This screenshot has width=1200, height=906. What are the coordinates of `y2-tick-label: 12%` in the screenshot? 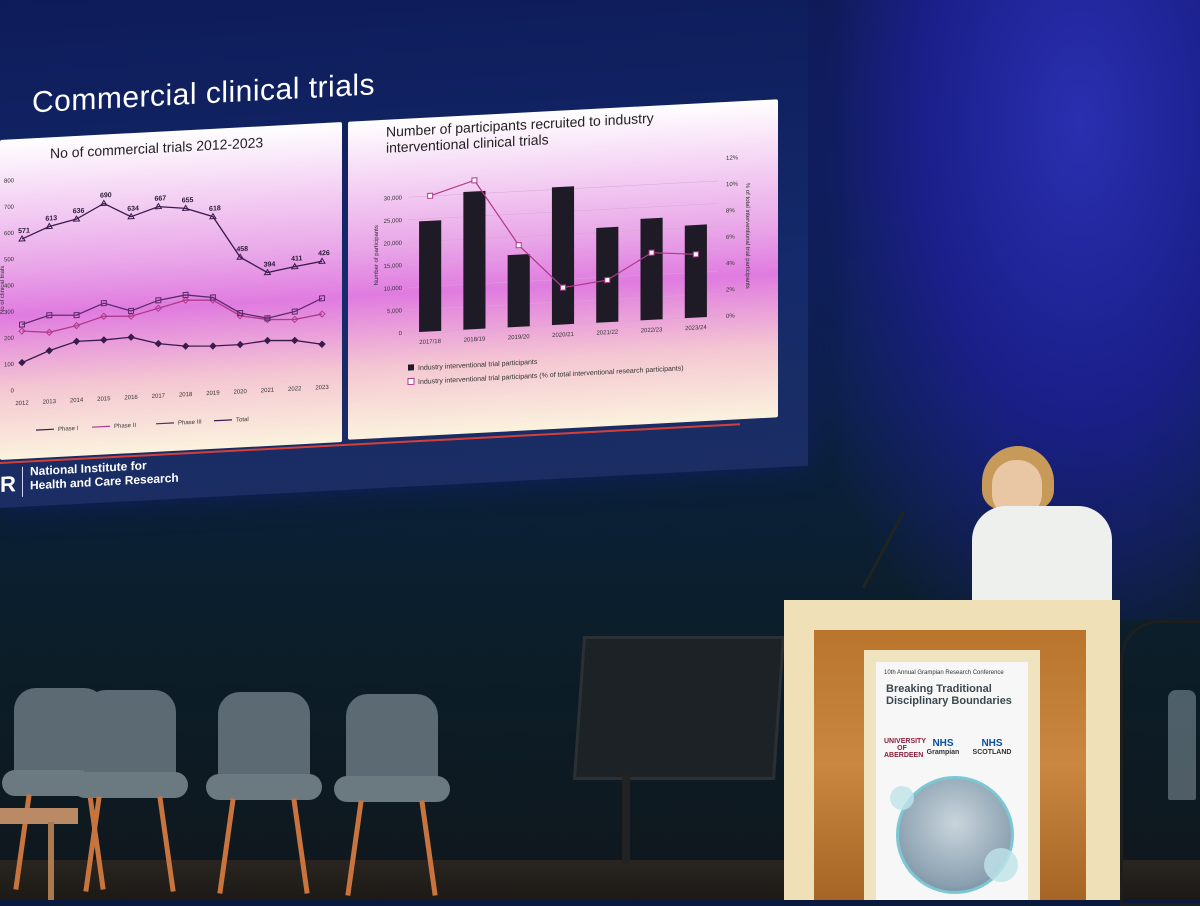 It's located at (732, 158).